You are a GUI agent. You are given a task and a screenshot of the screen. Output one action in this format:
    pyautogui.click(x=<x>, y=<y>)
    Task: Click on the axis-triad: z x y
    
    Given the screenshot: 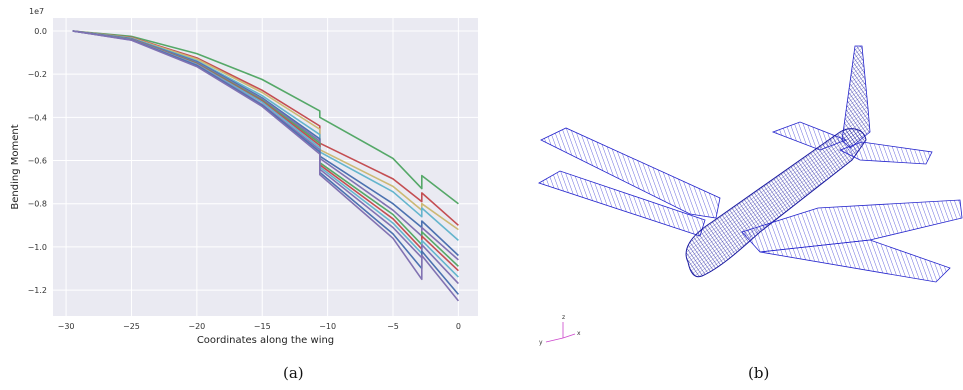 What is the action you would take?
    pyautogui.click(x=560, y=330)
    